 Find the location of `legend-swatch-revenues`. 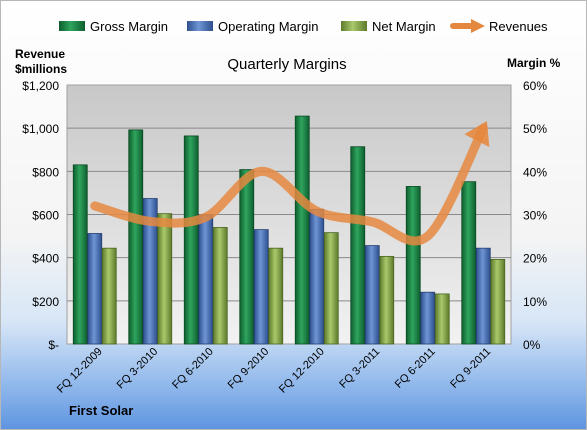

legend-swatch-revenues is located at coordinates (467, 26).